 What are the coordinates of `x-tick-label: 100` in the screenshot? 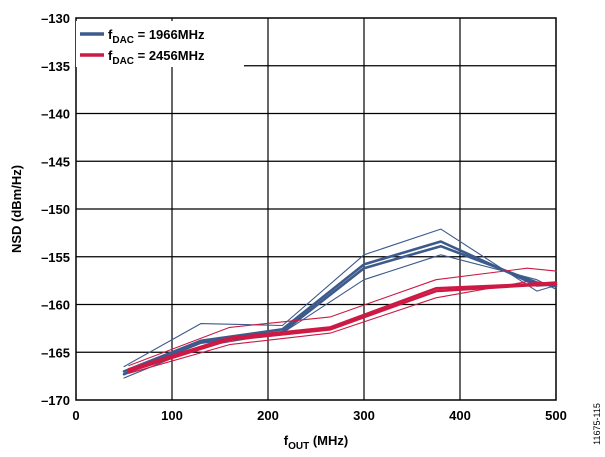 It's located at (172, 415).